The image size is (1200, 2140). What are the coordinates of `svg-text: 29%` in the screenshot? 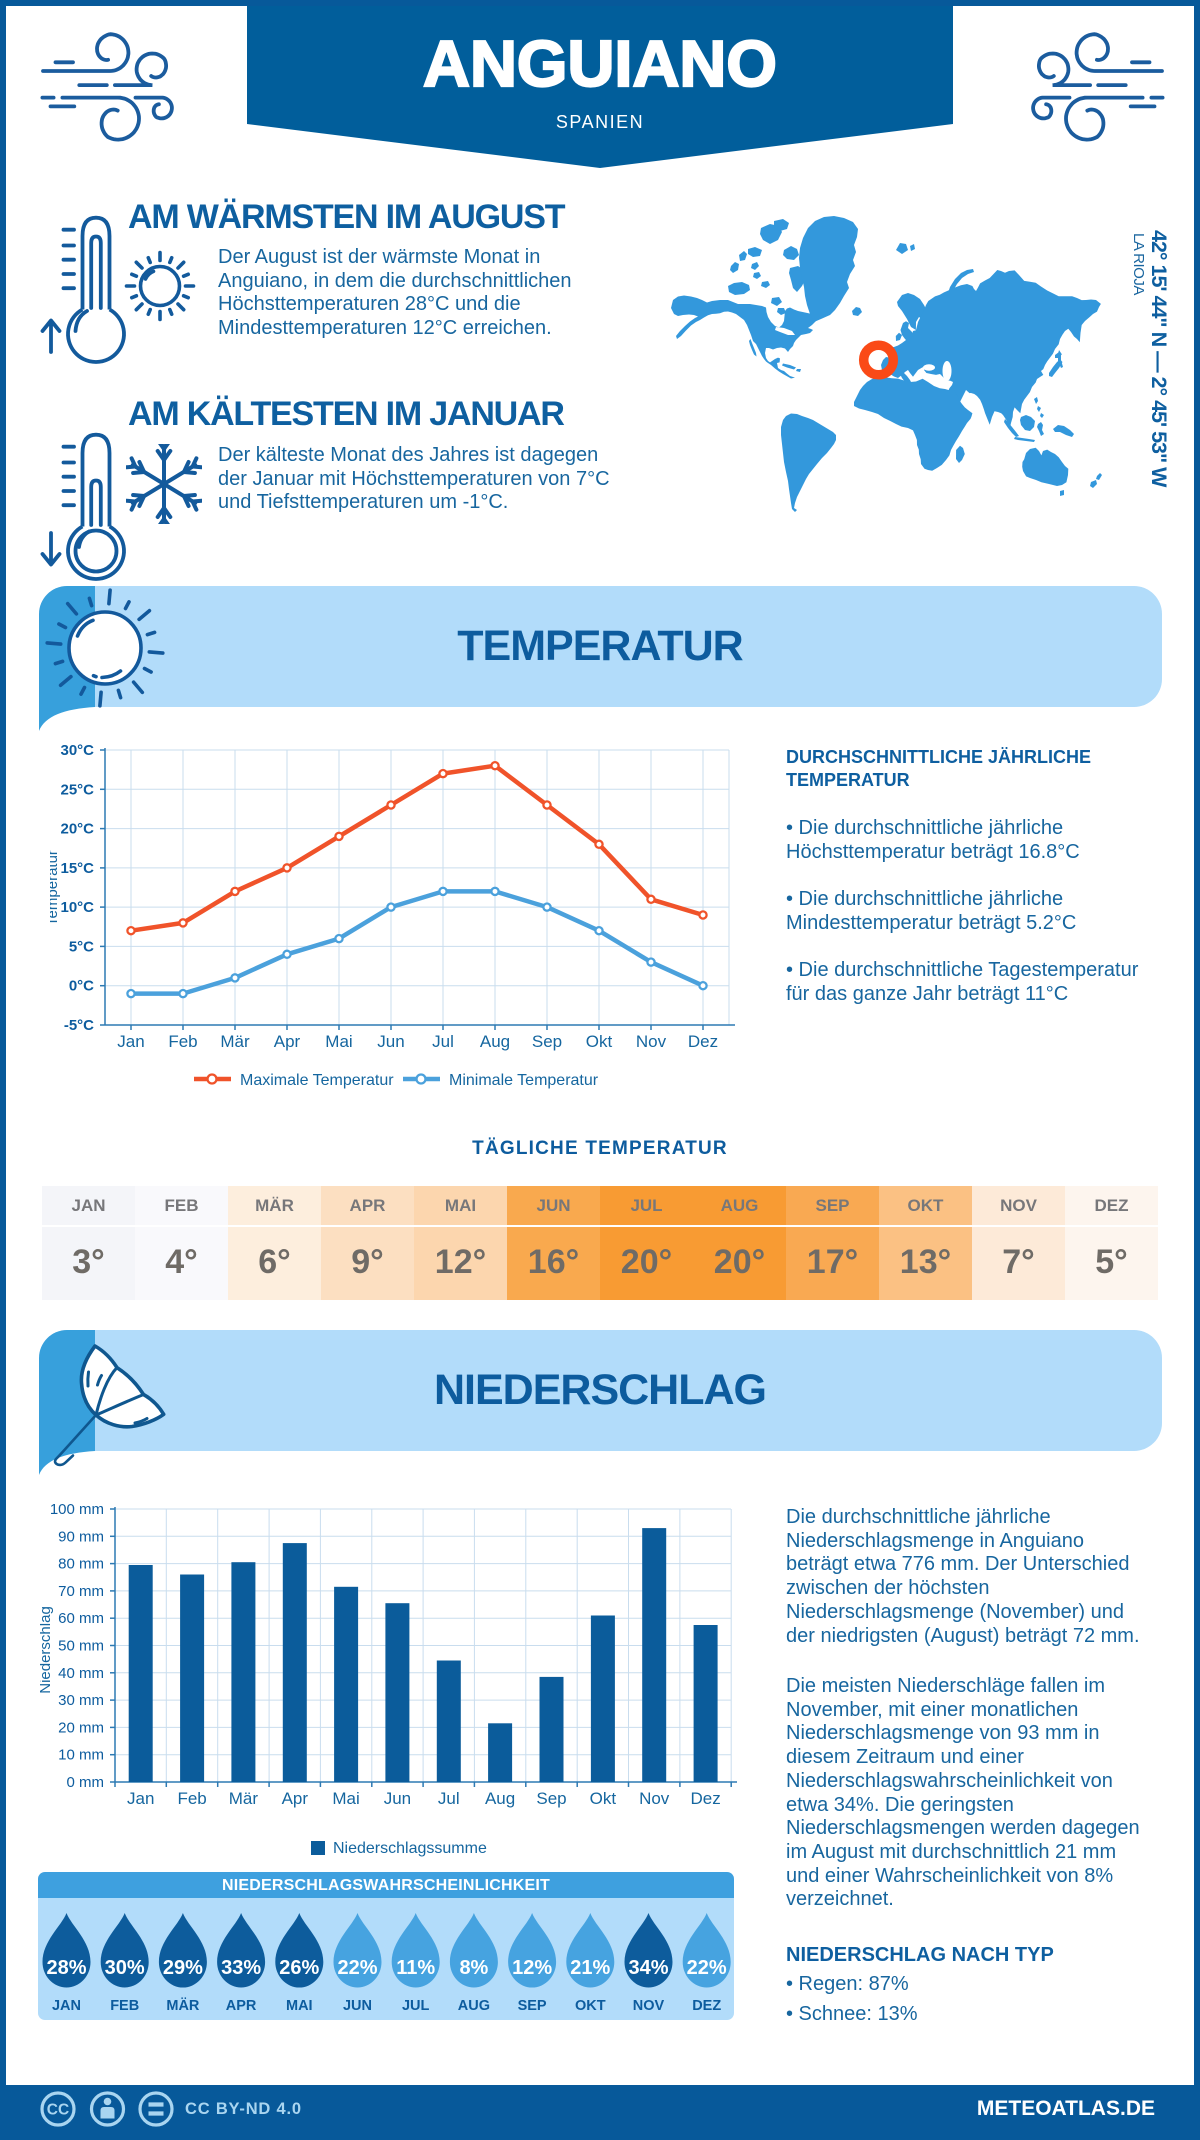 It's located at (183, 1968).